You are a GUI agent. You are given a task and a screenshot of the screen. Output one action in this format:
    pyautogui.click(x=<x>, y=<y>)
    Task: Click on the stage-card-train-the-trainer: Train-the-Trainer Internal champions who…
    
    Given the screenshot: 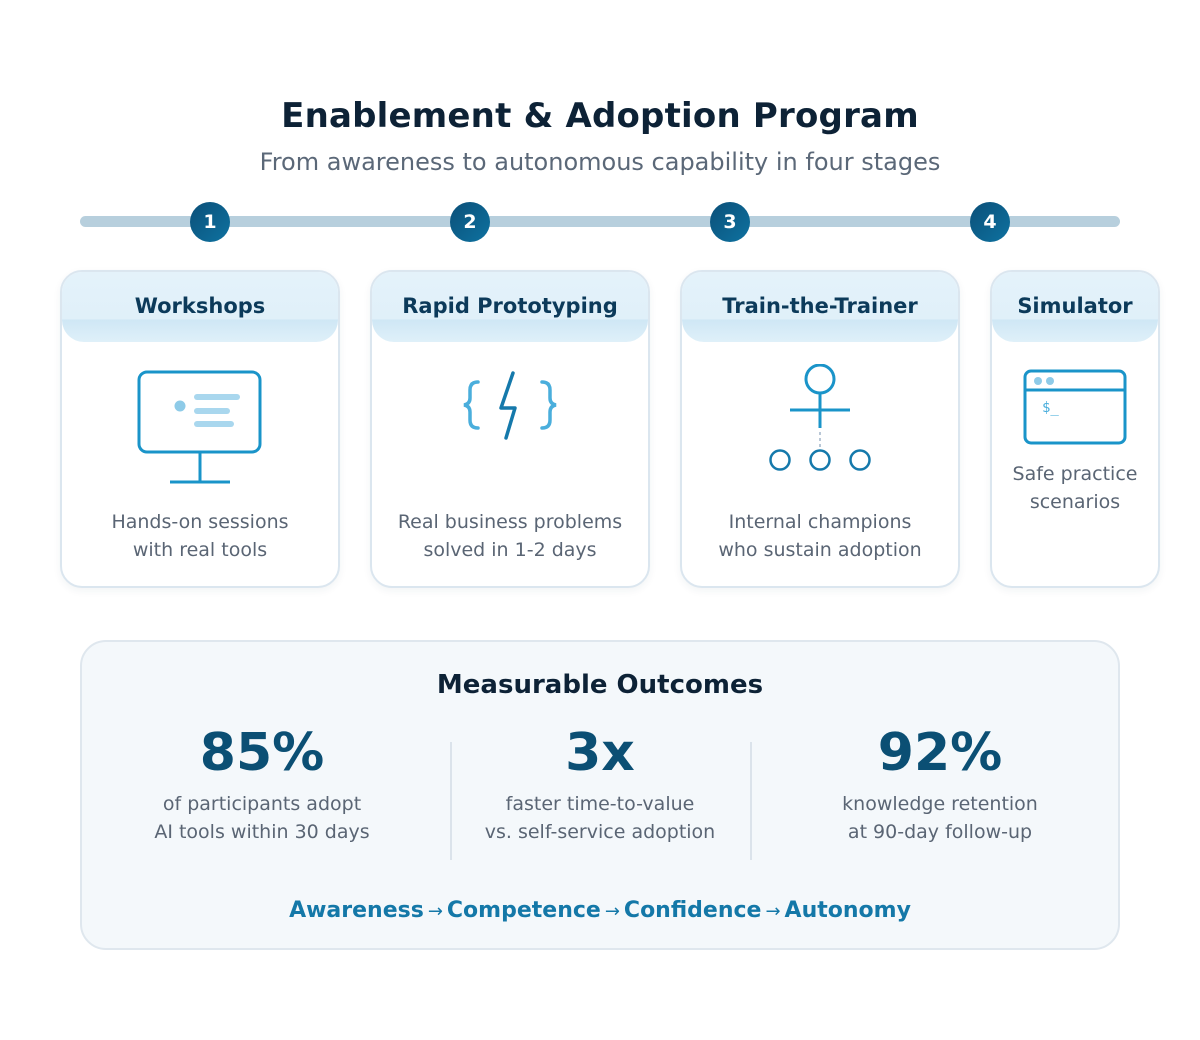 What is the action you would take?
    pyautogui.click(x=820, y=429)
    